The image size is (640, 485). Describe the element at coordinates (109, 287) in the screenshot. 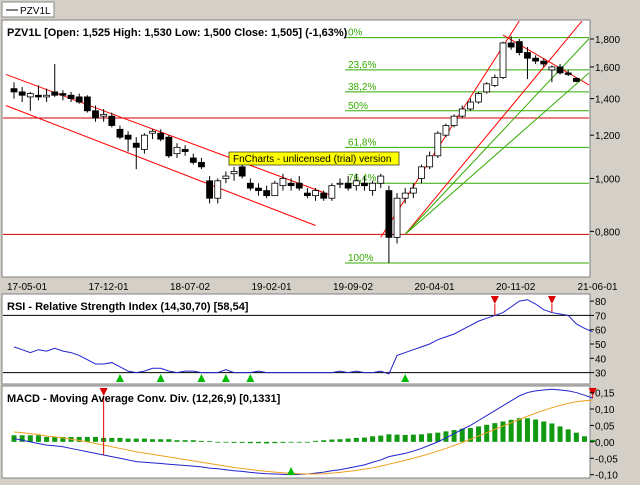

I see `x-tick-label: 17-12-01` at that location.